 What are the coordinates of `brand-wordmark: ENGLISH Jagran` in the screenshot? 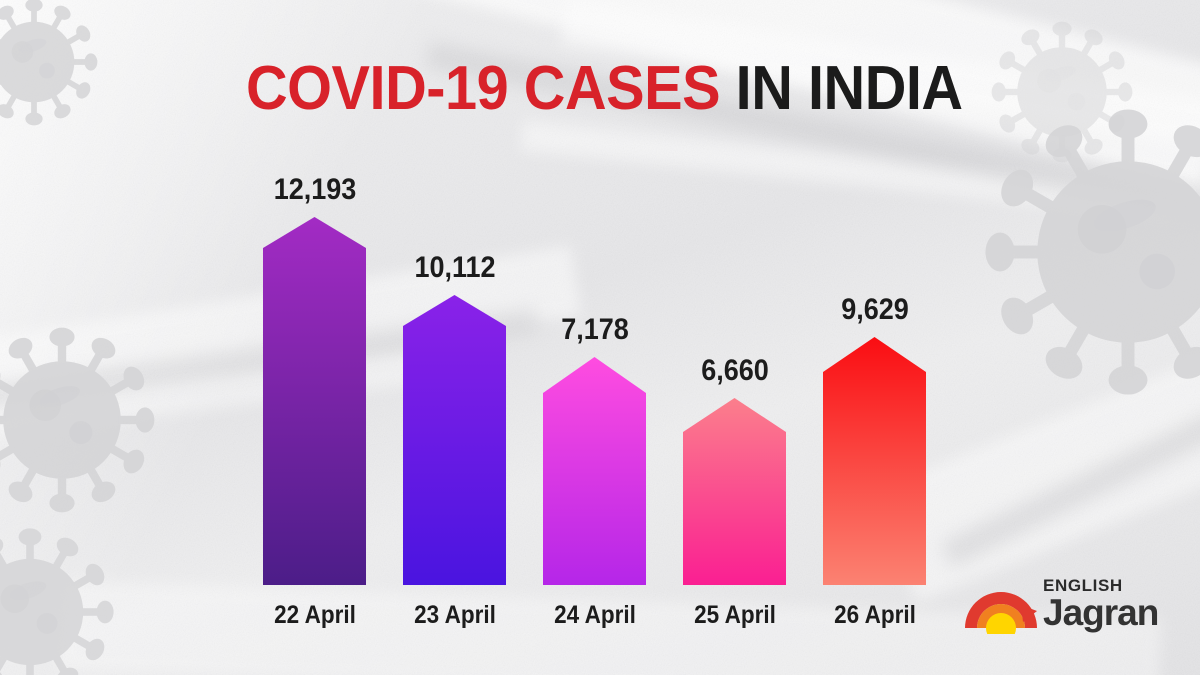 It's located at (1101, 604).